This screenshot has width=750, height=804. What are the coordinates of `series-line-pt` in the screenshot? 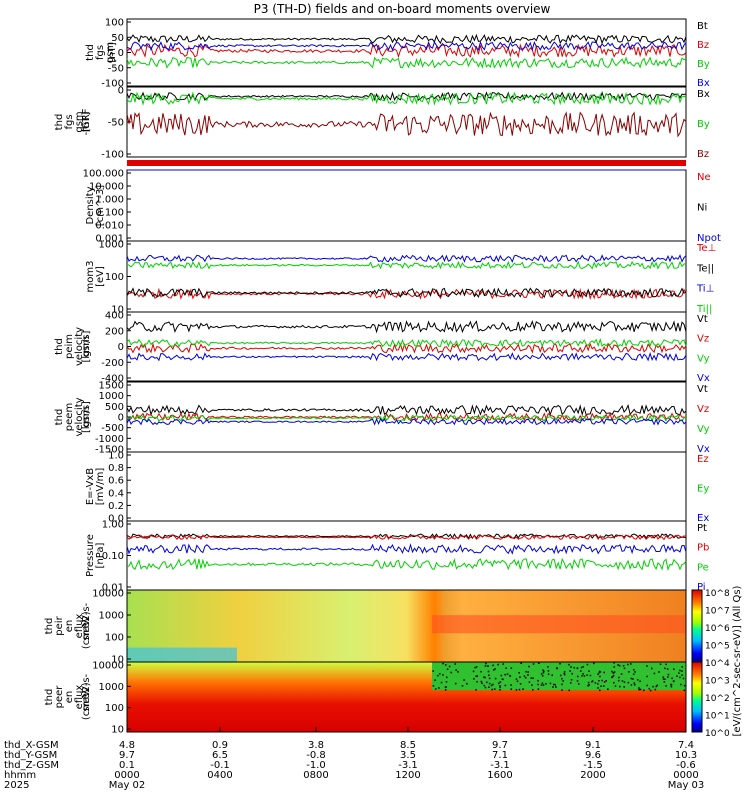 It's located at (406, 536).